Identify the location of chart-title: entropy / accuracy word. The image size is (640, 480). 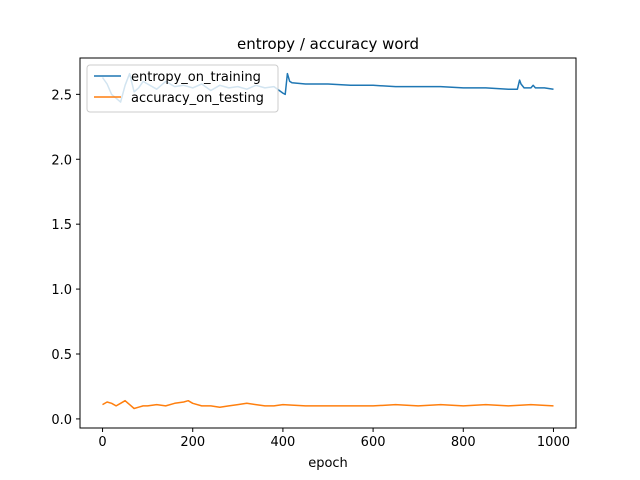
(328, 44).